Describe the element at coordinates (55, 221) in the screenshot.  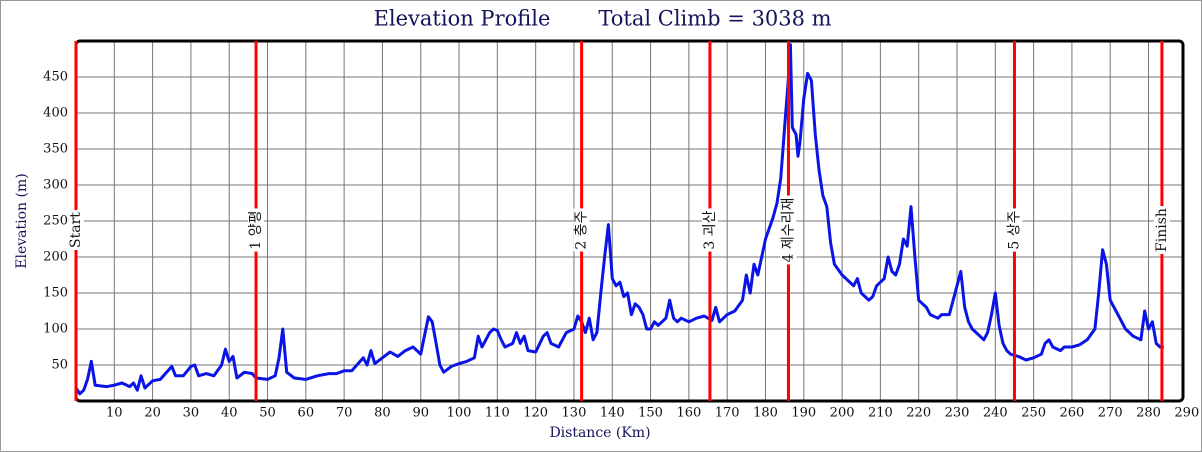
I see `y-tick-label: 250` at that location.